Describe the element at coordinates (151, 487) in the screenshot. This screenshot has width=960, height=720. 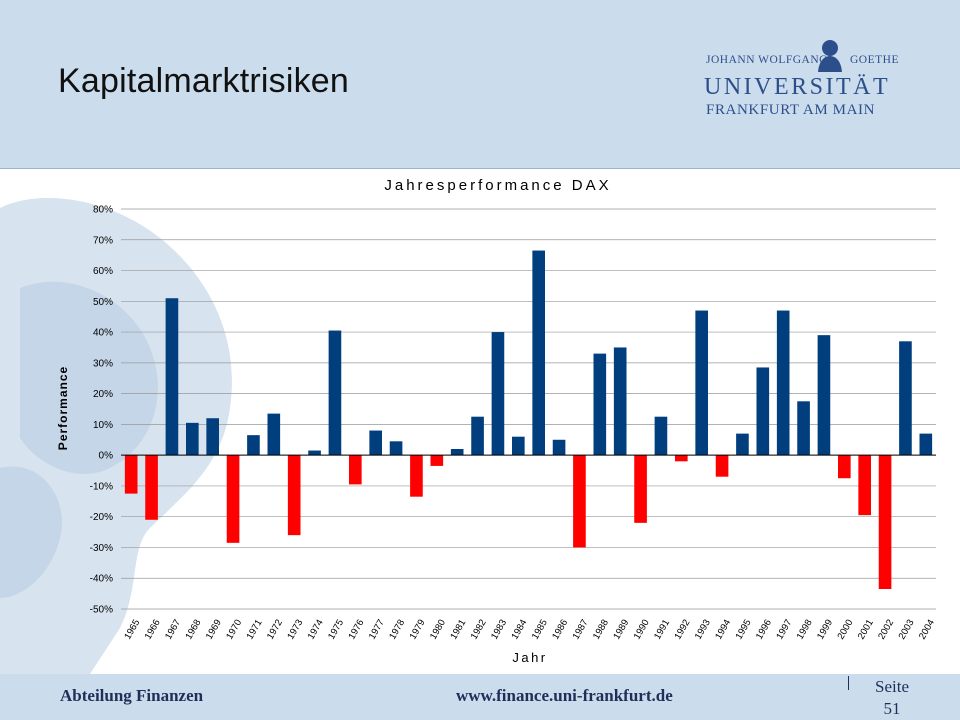
I see `bar-1966` at that location.